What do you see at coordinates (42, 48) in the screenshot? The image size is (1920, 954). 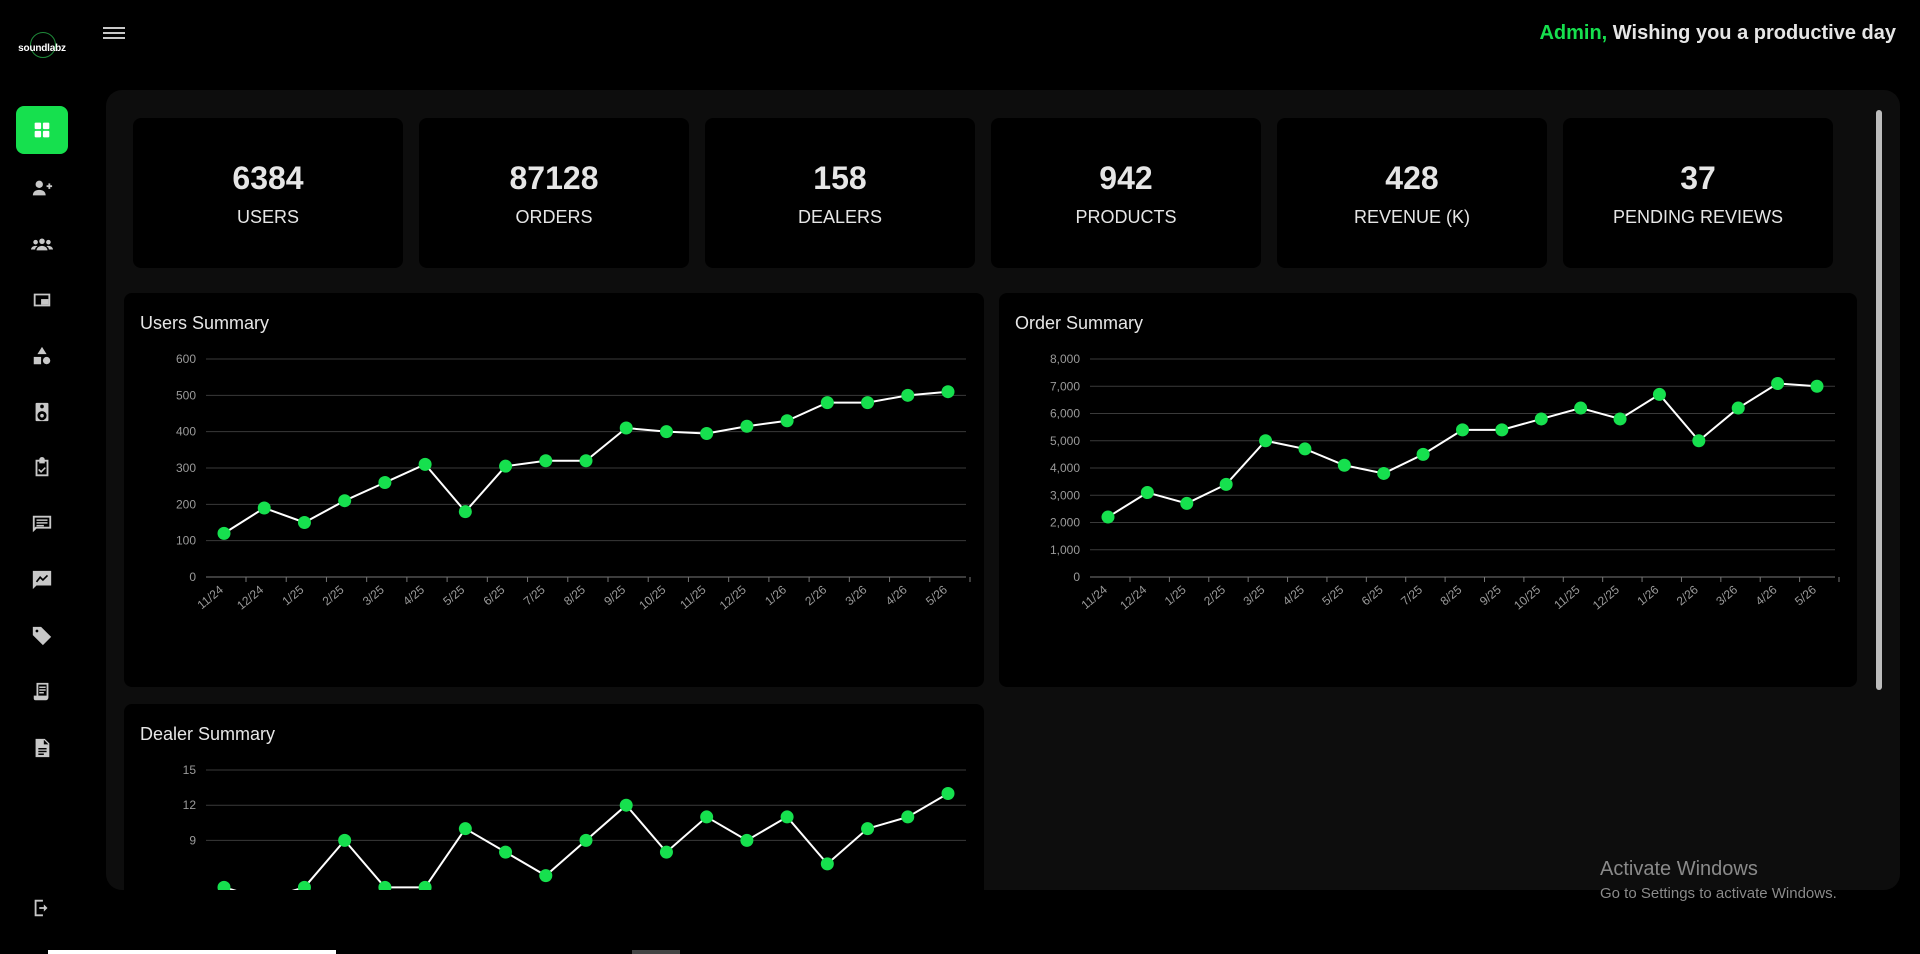 I see `logo: soundlabz` at bounding box center [42, 48].